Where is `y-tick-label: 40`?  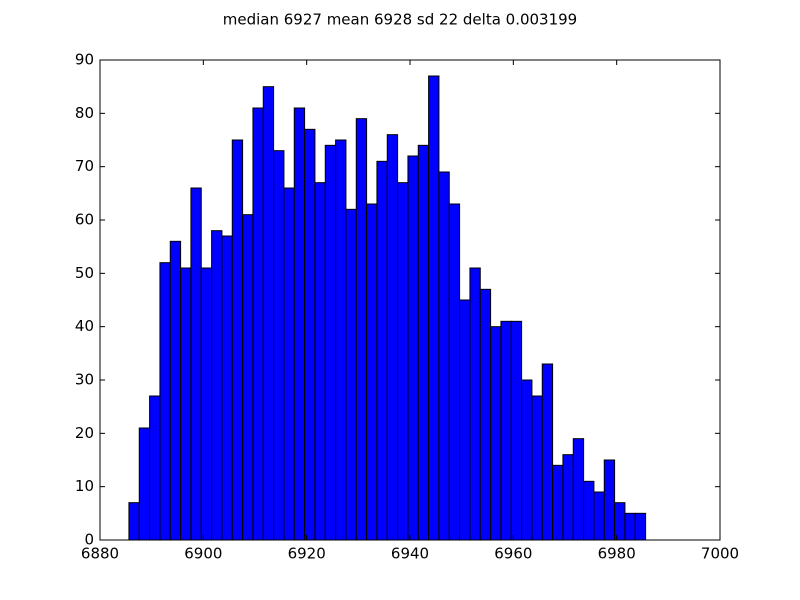
y-tick-label: 40 is located at coordinates (84, 326).